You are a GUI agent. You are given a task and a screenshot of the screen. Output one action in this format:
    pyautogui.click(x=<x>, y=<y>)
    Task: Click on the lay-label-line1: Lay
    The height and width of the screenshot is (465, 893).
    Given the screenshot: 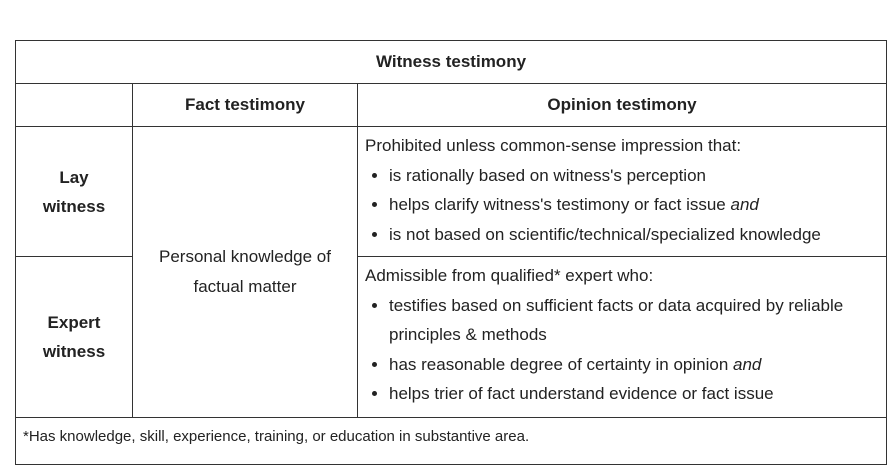 What is the action you would take?
    pyautogui.click(x=74, y=177)
    